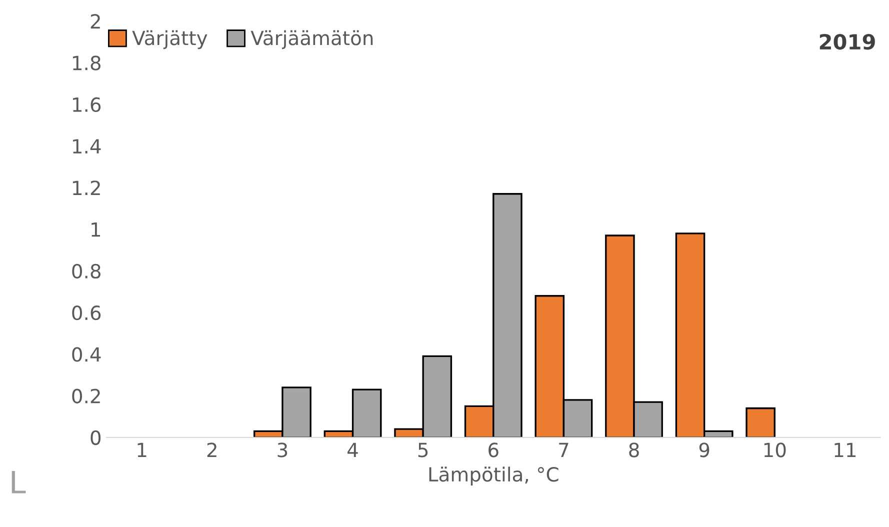  What do you see at coordinates (563, 450) in the screenshot?
I see `x-tick-label: 7` at bounding box center [563, 450].